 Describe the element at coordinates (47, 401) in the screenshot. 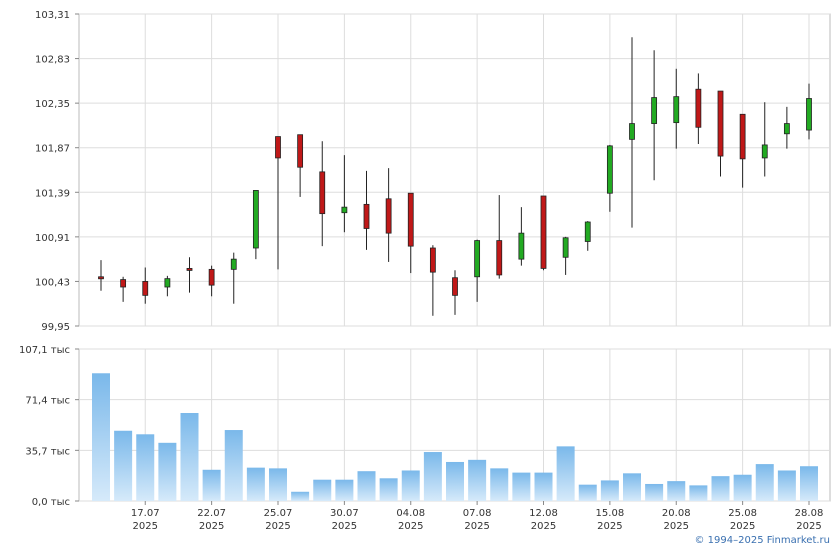

I see `volume-tick-label: 71,4 тыс` at that location.